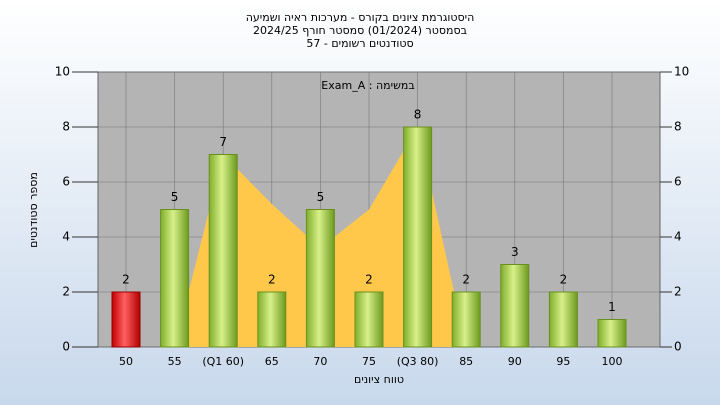 The width and height of the screenshot is (720, 405). I want to click on y-tick-label: 4, so click(66, 237).